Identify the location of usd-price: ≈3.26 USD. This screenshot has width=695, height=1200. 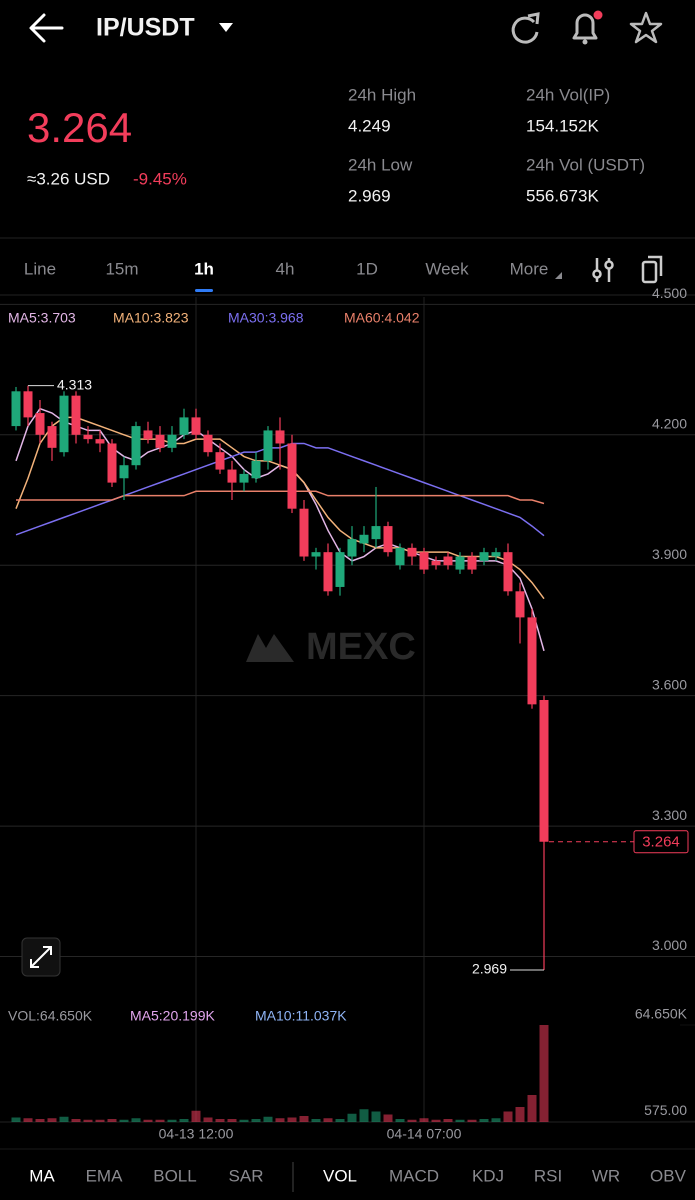
(68, 178).